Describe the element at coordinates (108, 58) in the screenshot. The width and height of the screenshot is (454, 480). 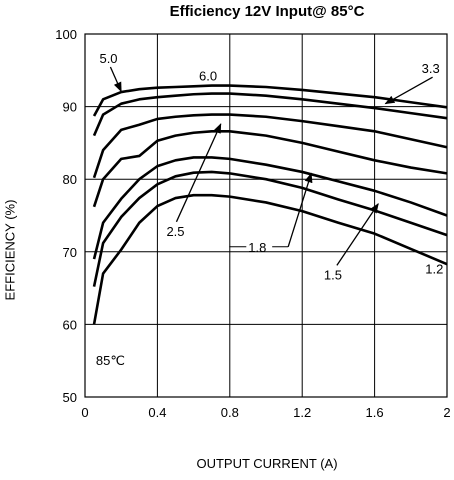
I see `series-label-5-0: 5.0` at that location.